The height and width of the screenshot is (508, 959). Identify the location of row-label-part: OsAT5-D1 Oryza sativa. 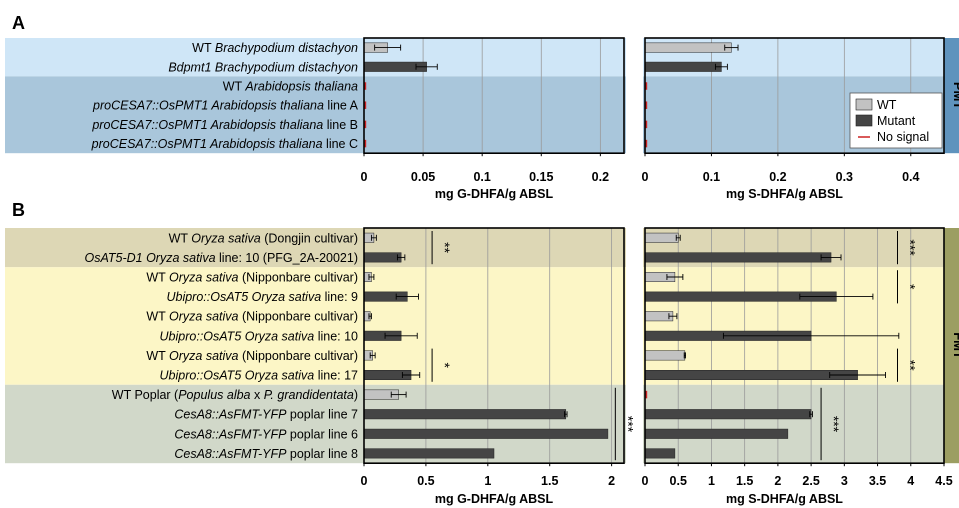
(149, 258).